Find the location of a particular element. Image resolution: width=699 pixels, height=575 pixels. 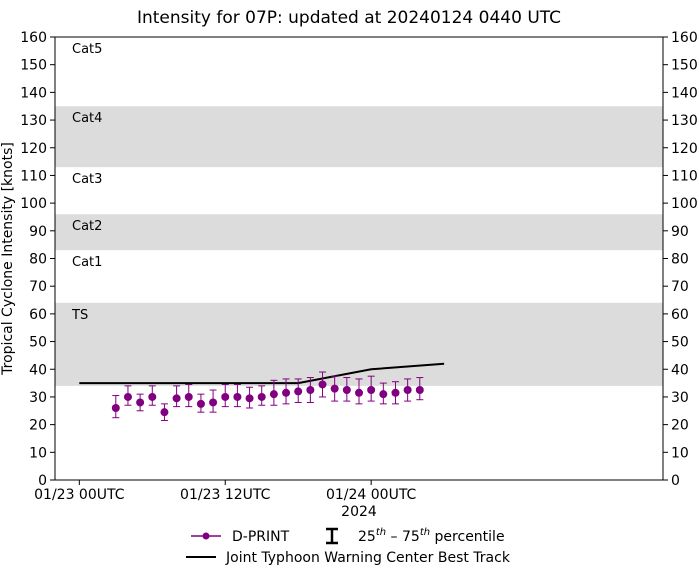

legend-percentile-icon is located at coordinates (332, 536).